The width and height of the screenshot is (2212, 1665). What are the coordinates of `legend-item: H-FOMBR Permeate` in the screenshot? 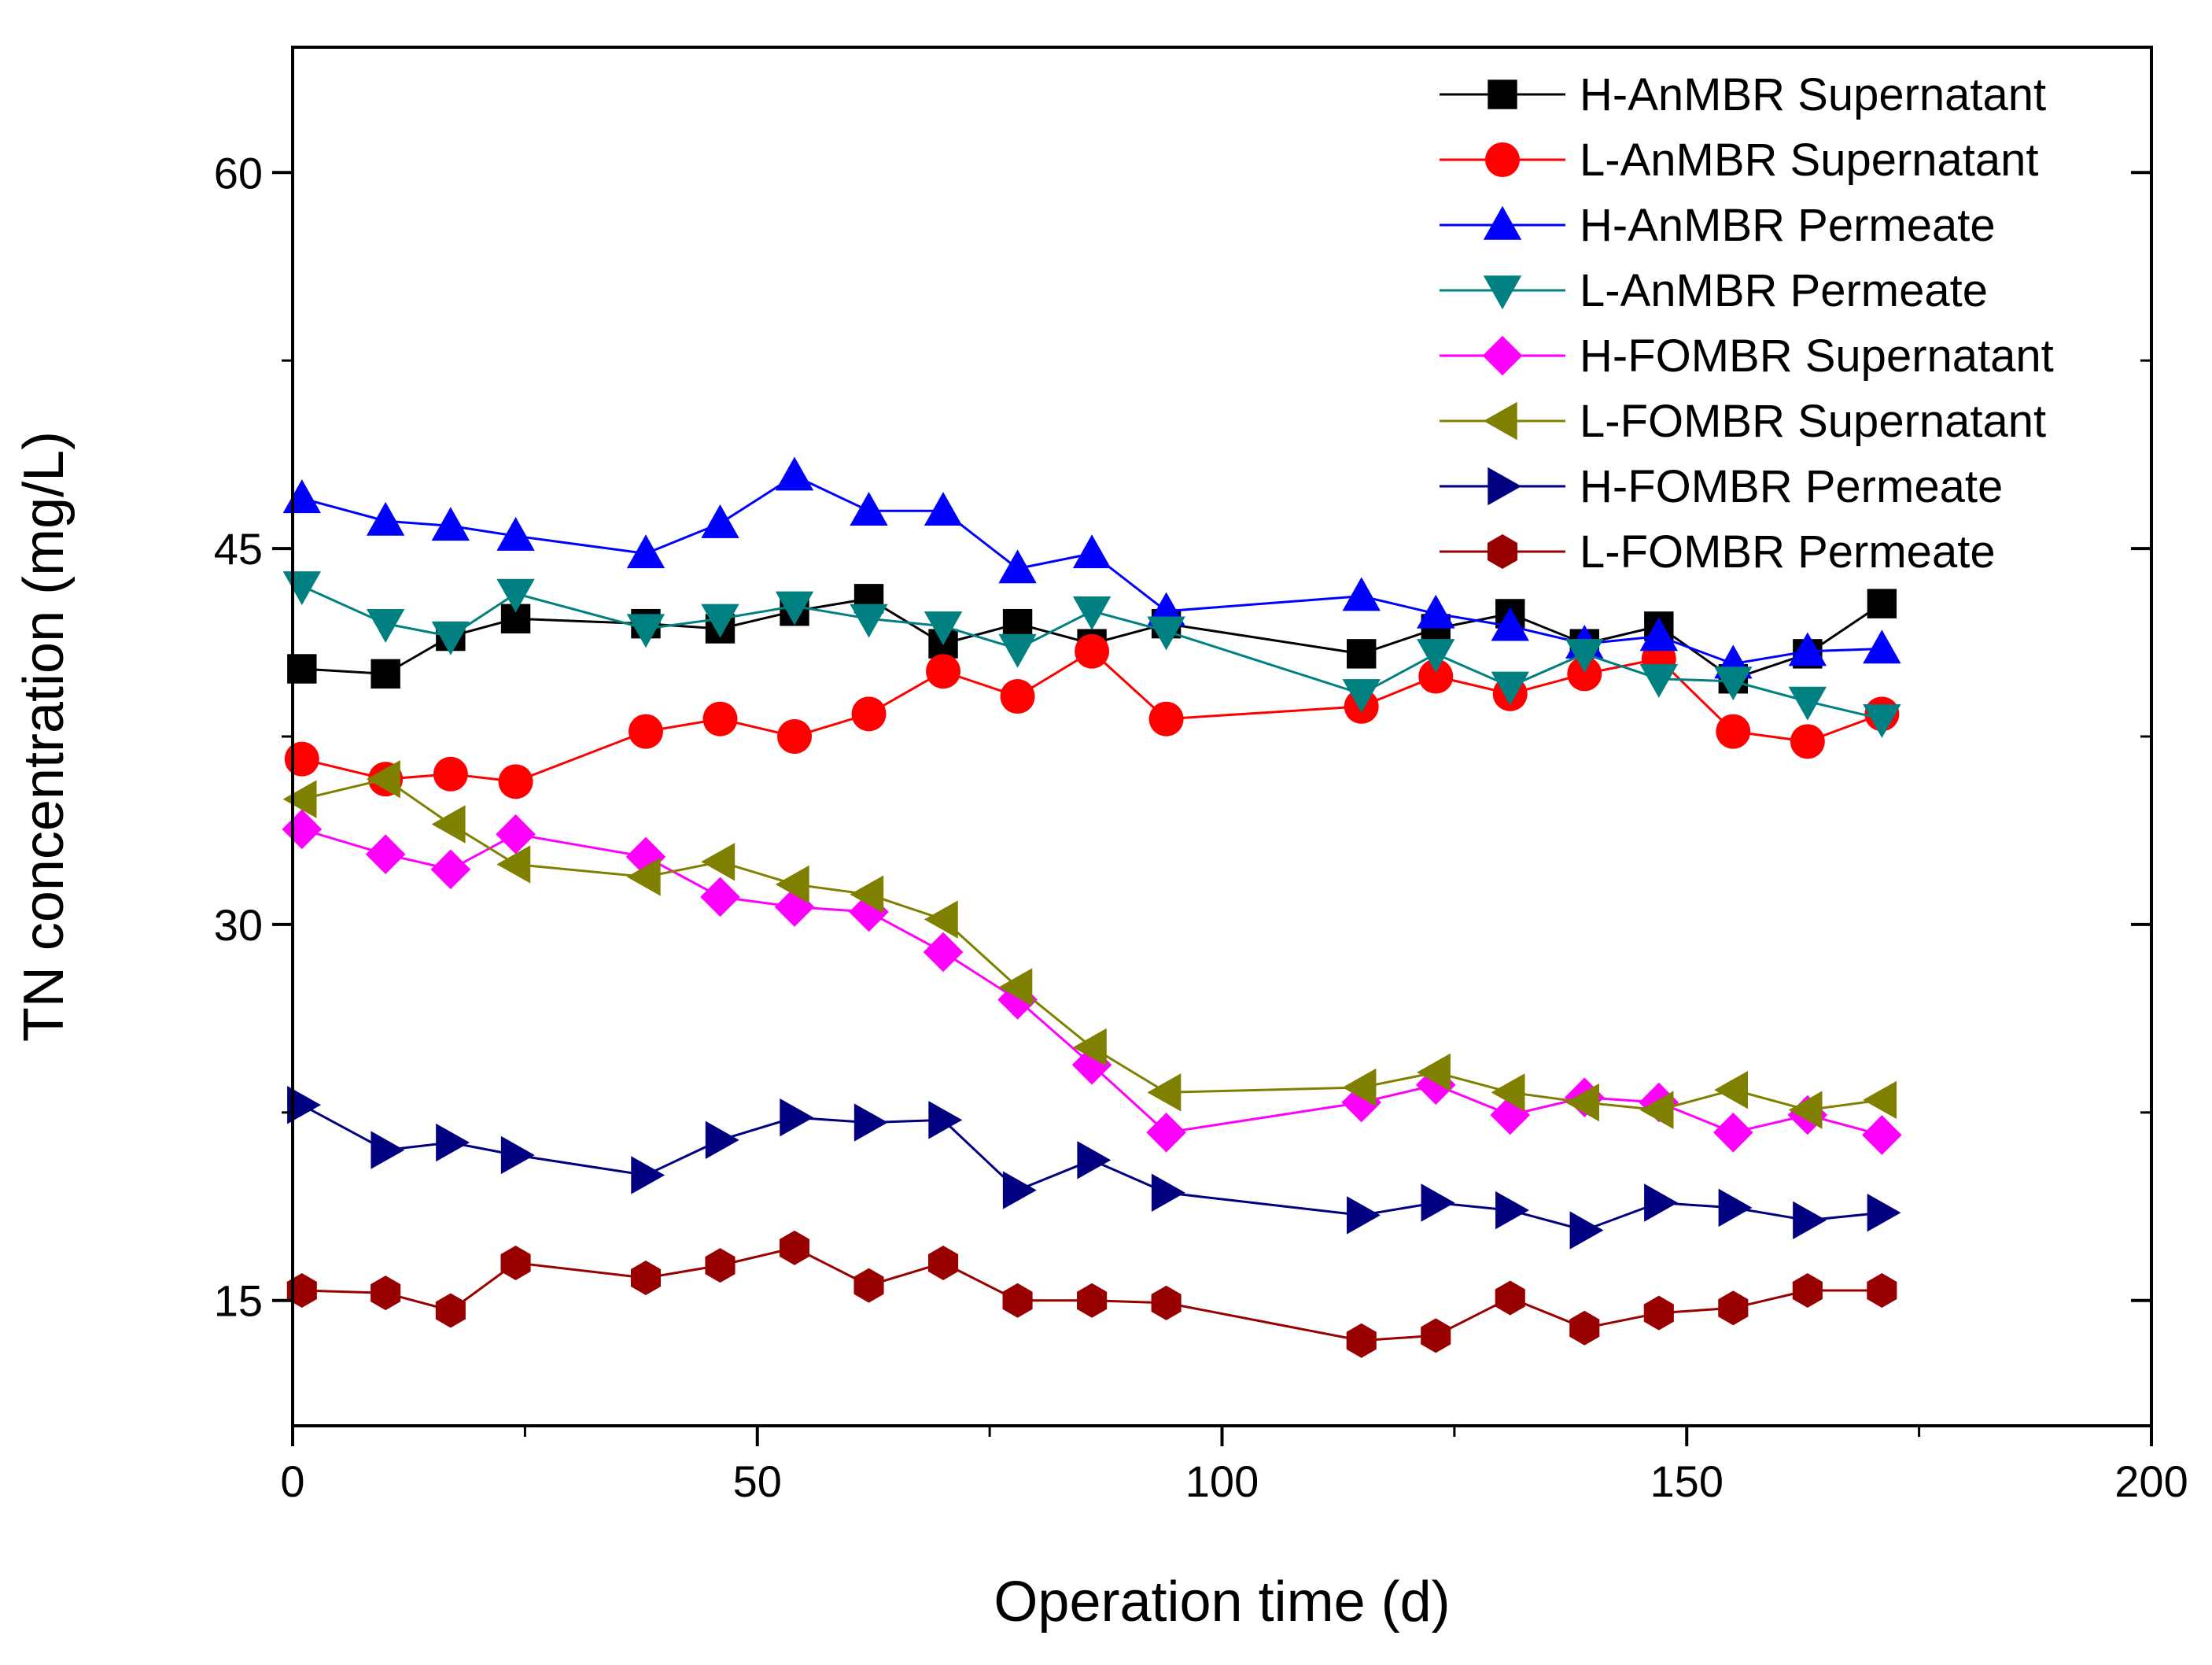 It's located at (1721, 487).